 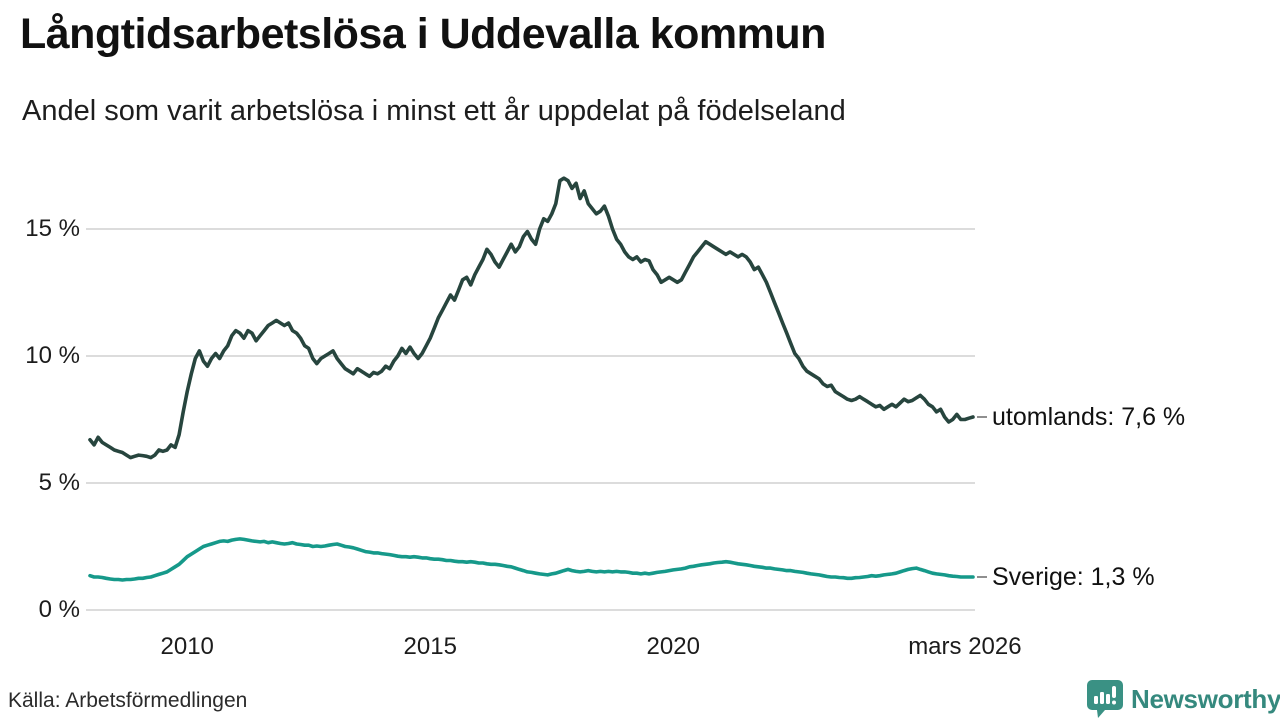 I want to click on newsworthy-wordmark: Newsworthy, so click(x=1205, y=698).